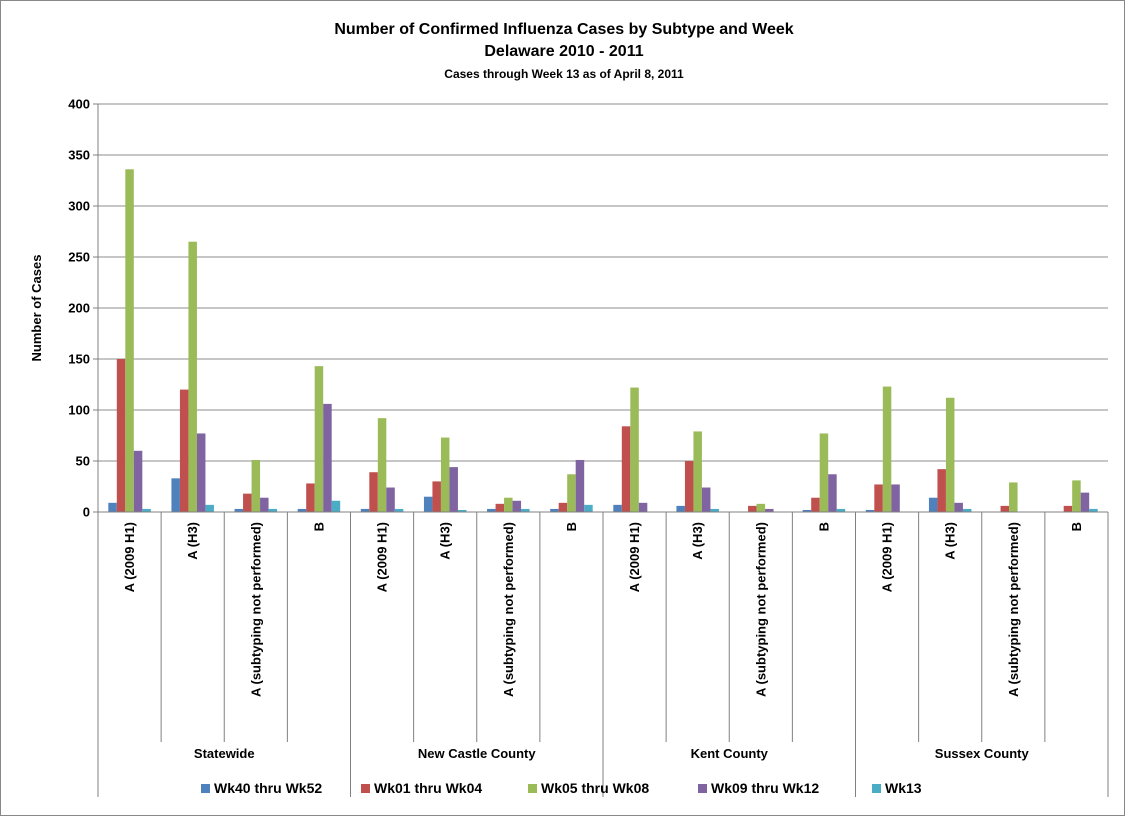  I want to click on y-tick-label: 250, so click(79, 257).